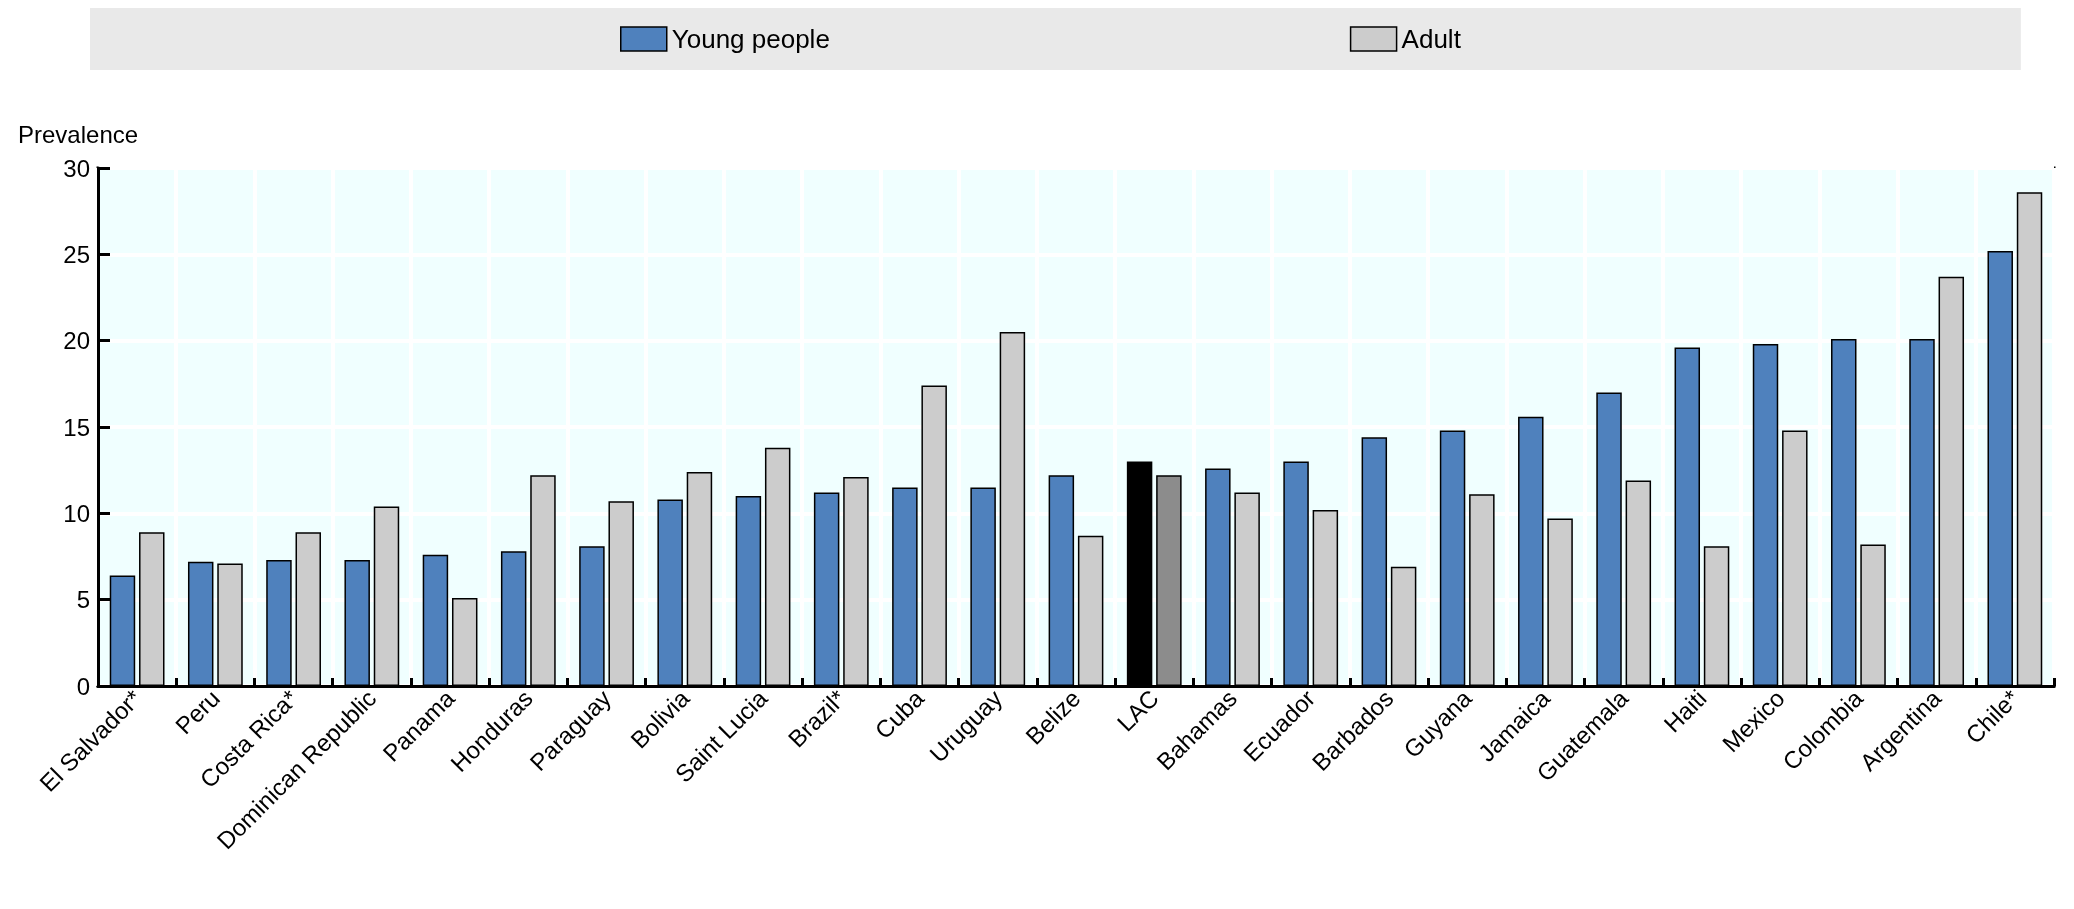 The height and width of the screenshot is (909, 2074). What do you see at coordinates (76, 513) in the screenshot?
I see `y-tick-label: 10` at bounding box center [76, 513].